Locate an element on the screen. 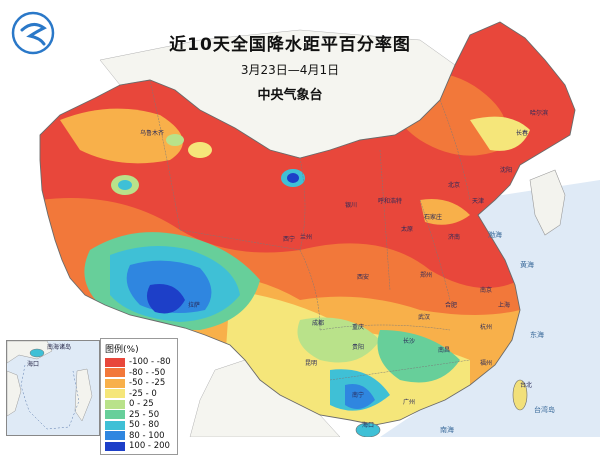 The height and width of the screenshot is (455, 600). cma-logo-icon is located at coordinates (33, 33).